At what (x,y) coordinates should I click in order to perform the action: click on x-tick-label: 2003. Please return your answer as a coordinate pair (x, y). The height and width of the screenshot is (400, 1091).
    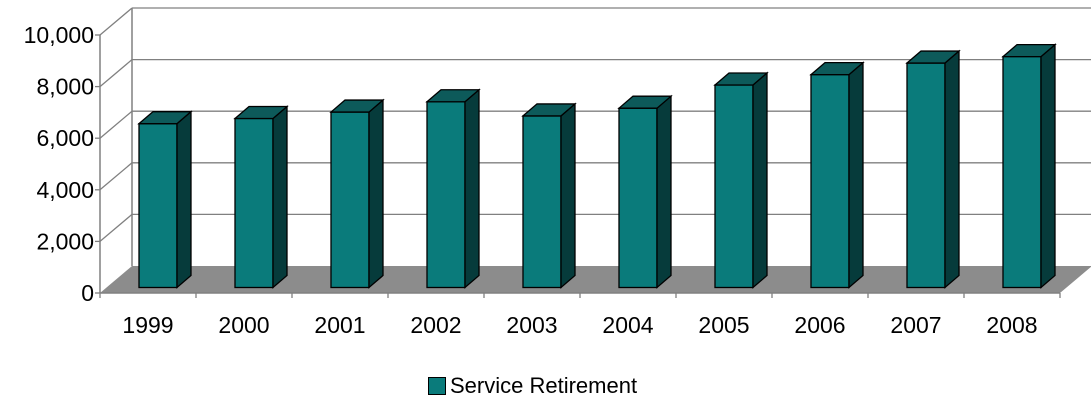
    Looking at the image, I should click on (531, 325).